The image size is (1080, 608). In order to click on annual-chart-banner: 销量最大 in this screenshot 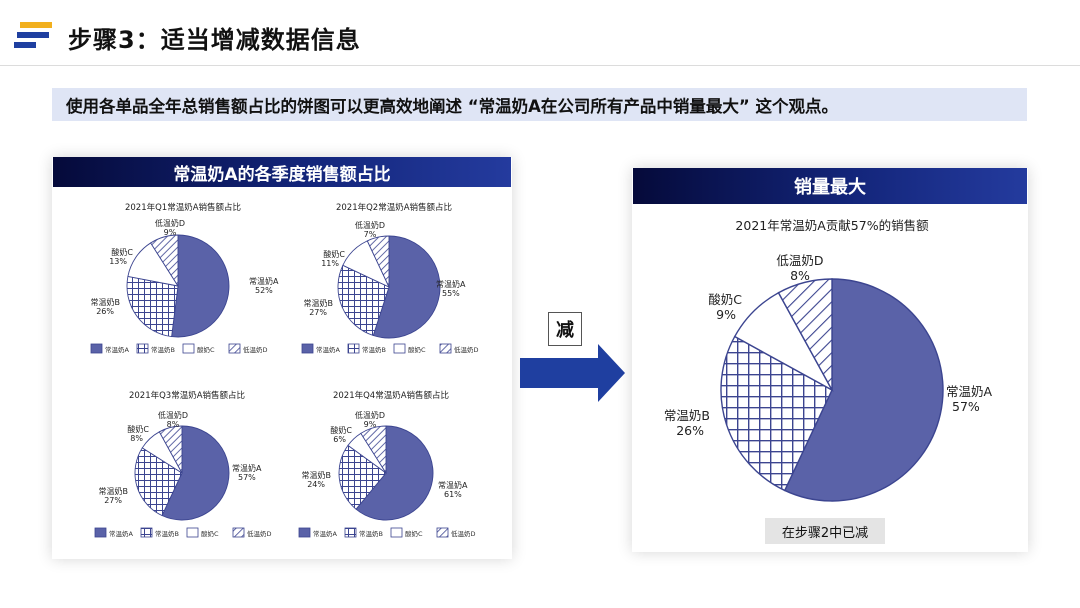, I will do `click(830, 186)`.